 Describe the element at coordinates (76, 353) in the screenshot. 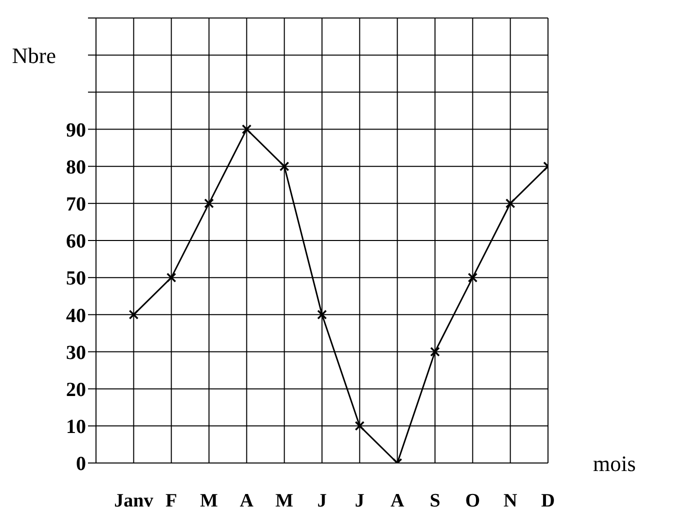

I see `y-tick-label: 30` at that location.